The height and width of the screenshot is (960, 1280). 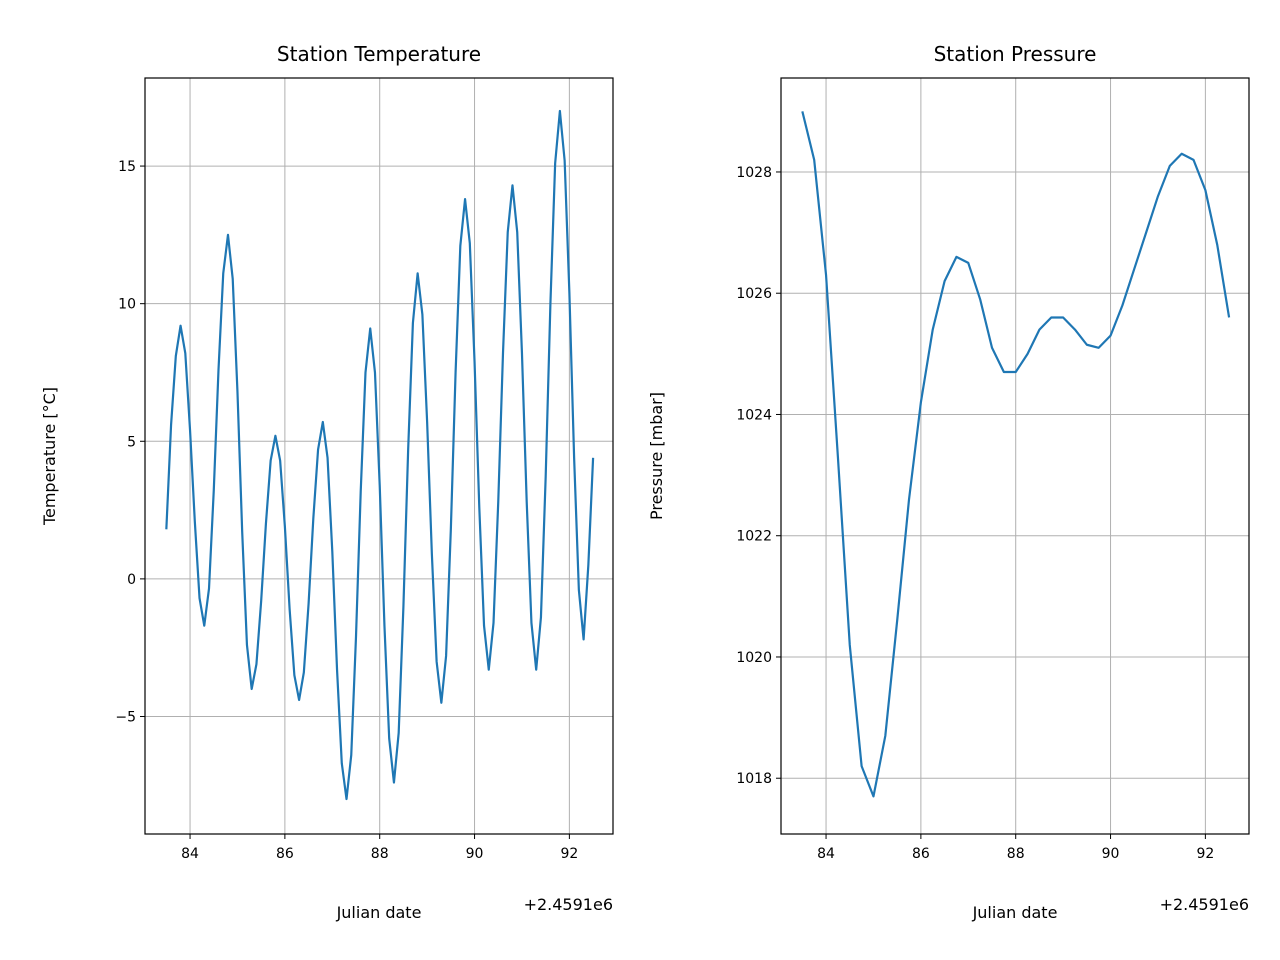 I want to click on y-tick-label: 5, so click(x=131, y=442).